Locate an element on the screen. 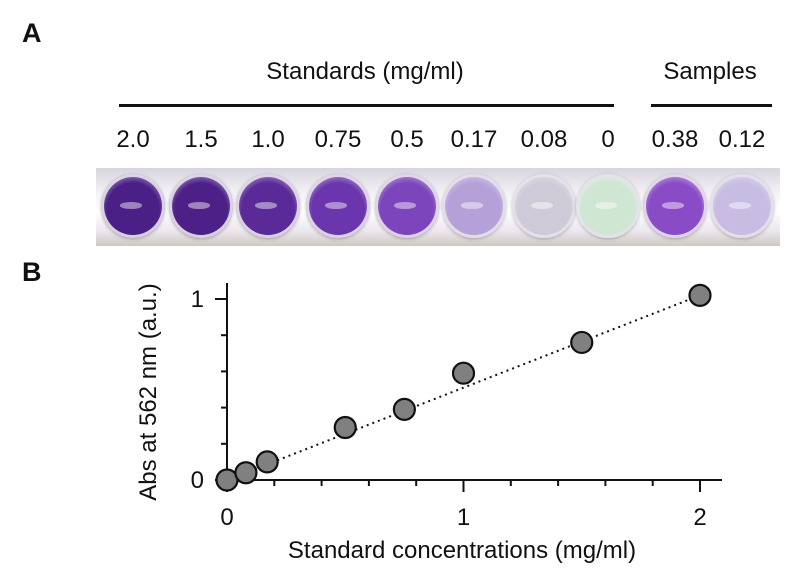  x-axis-label: Standard concentrations (mg/ml) is located at coordinates (462, 550).